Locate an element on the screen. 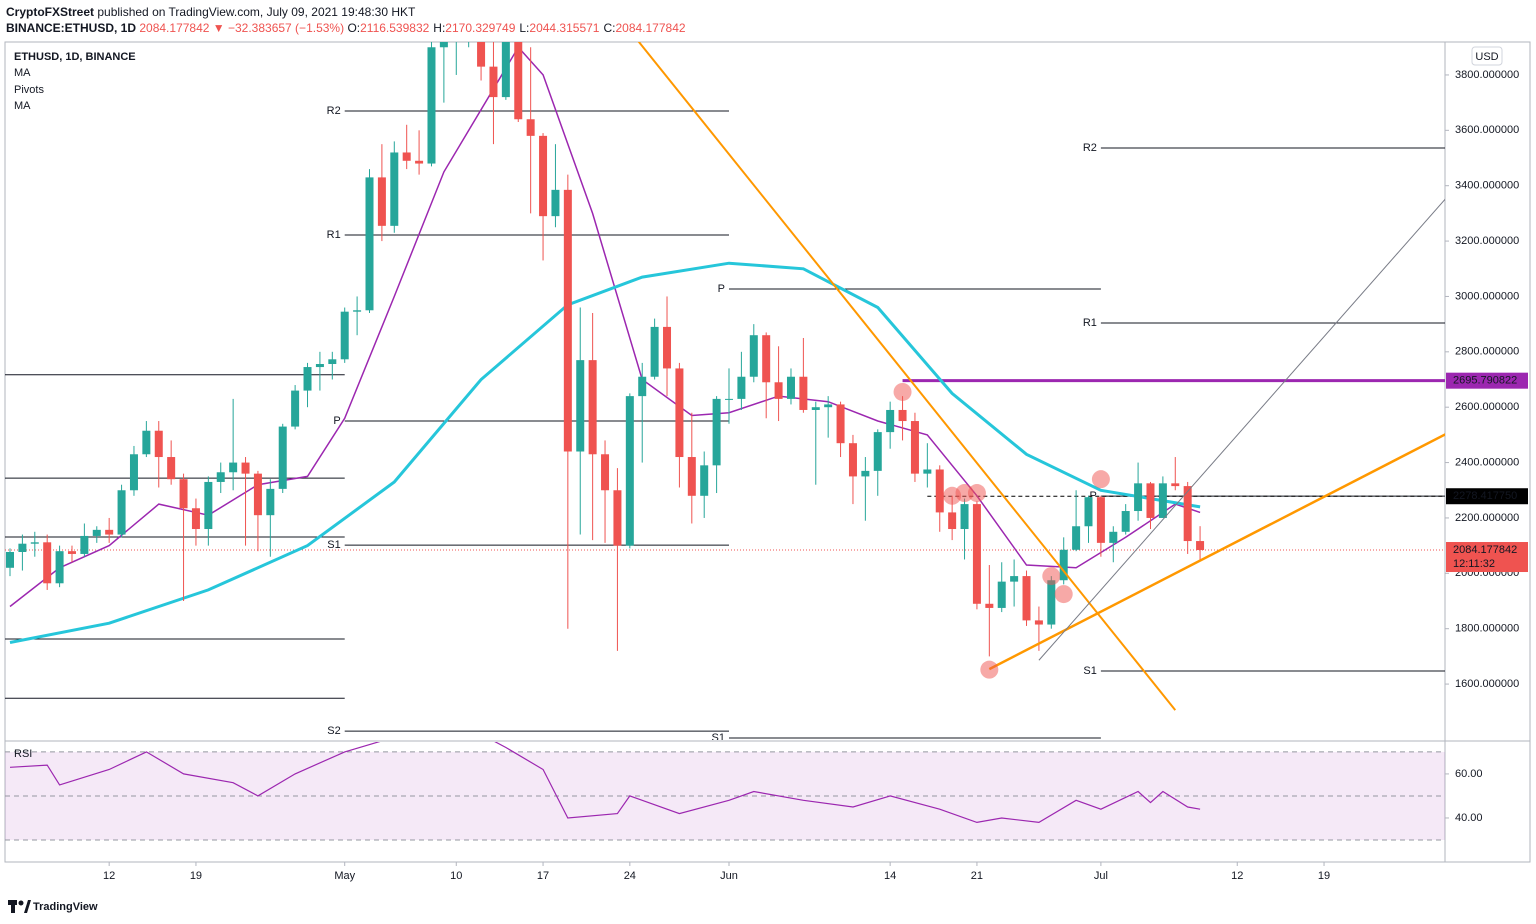  ohlc-value: 2044.315571 is located at coordinates (564, 28).